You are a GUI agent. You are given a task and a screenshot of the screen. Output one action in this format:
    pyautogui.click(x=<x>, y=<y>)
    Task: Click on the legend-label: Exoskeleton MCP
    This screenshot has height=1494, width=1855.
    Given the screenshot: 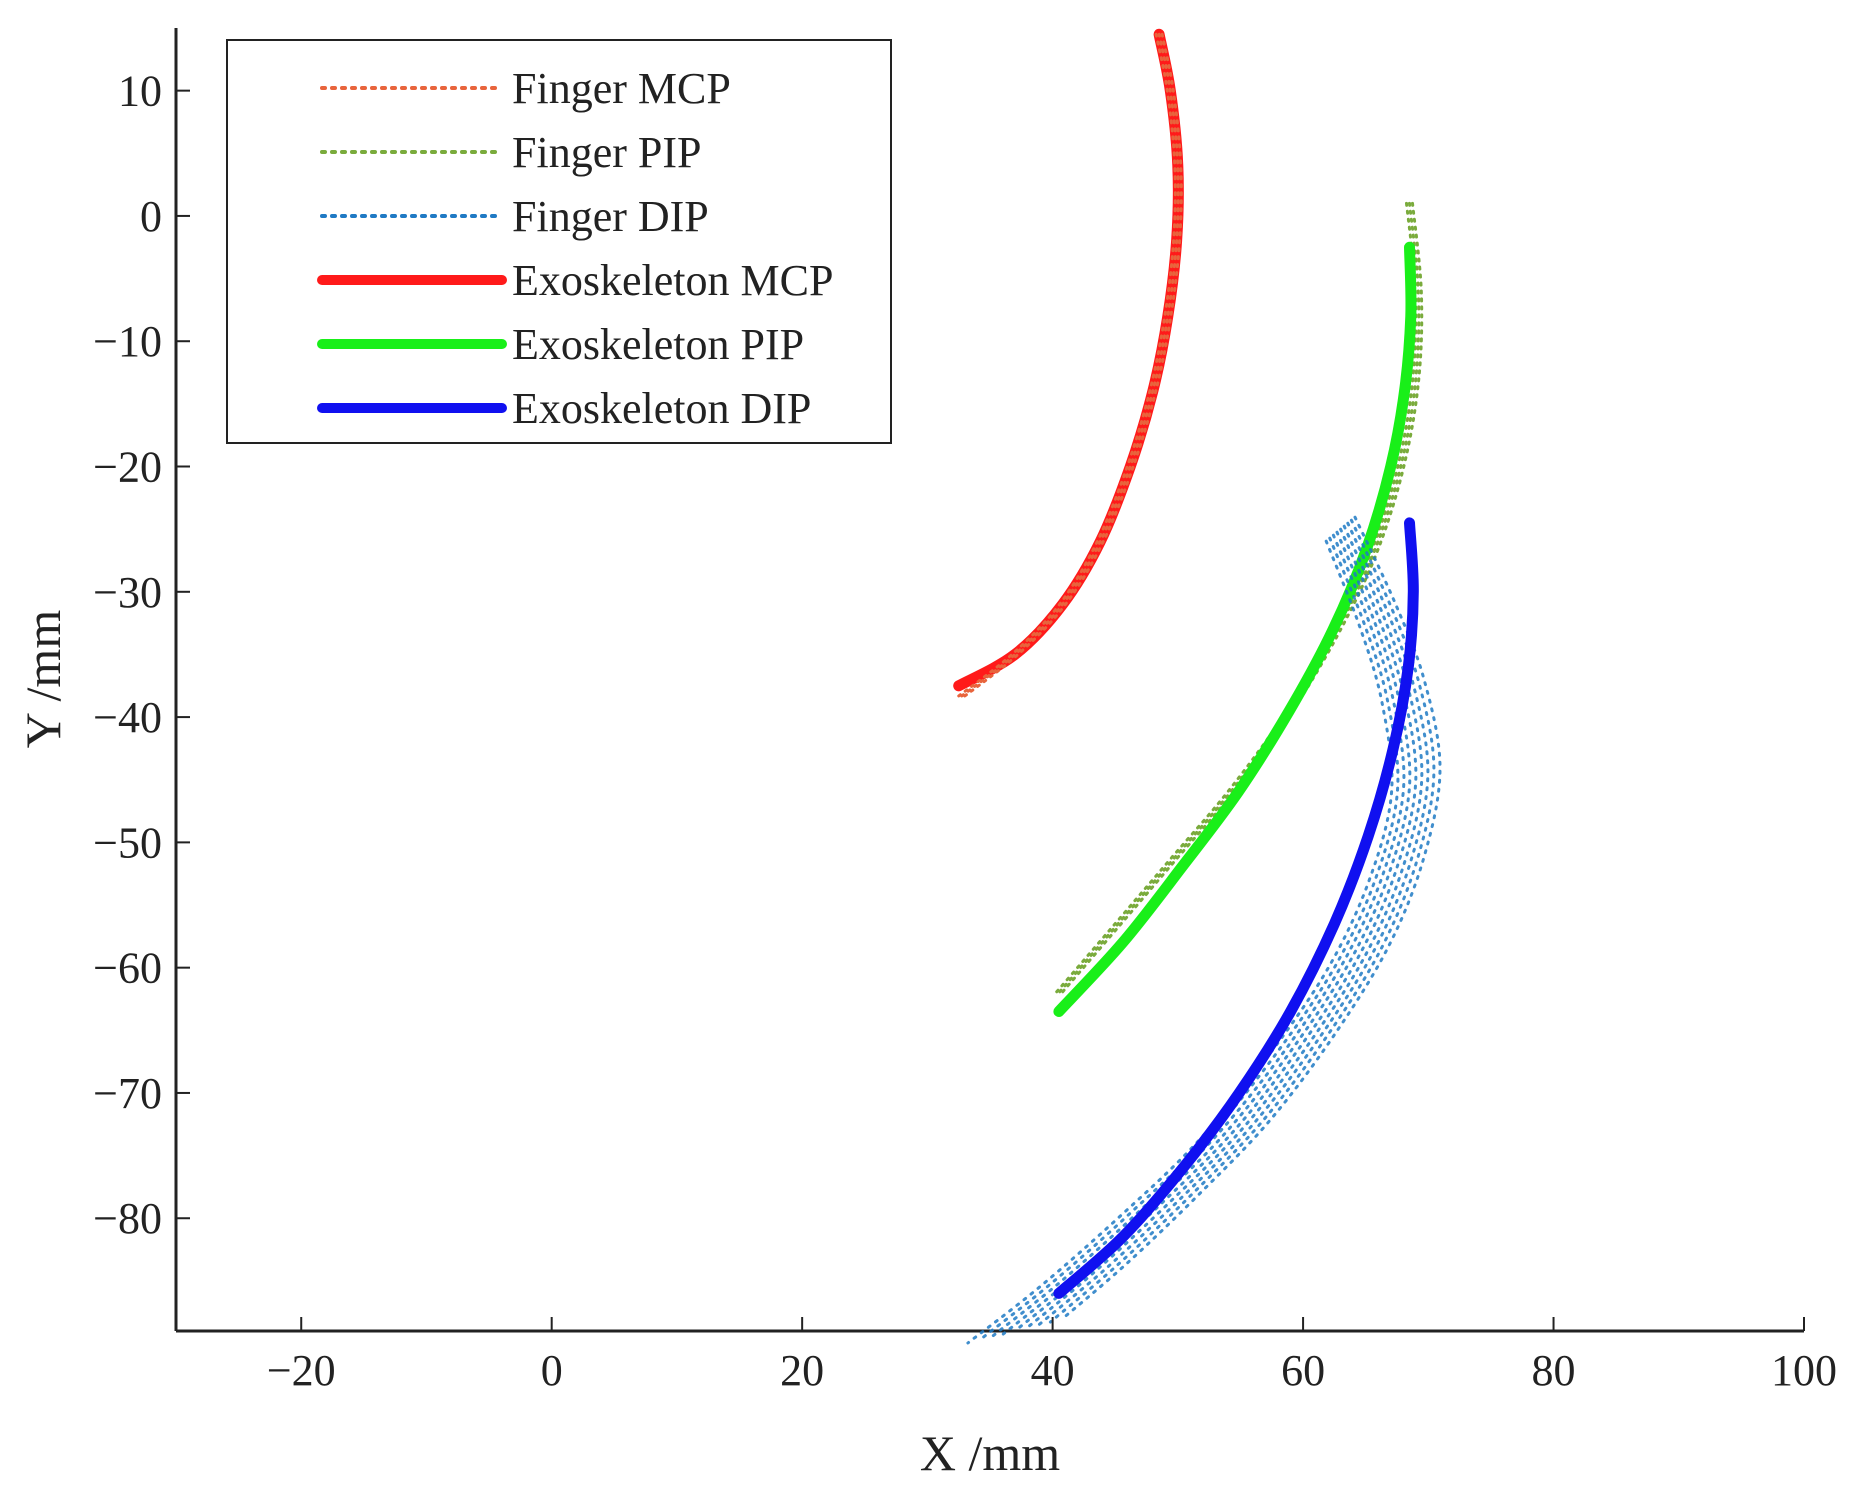 What is the action you would take?
    pyautogui.click(x=672, y=280)
    